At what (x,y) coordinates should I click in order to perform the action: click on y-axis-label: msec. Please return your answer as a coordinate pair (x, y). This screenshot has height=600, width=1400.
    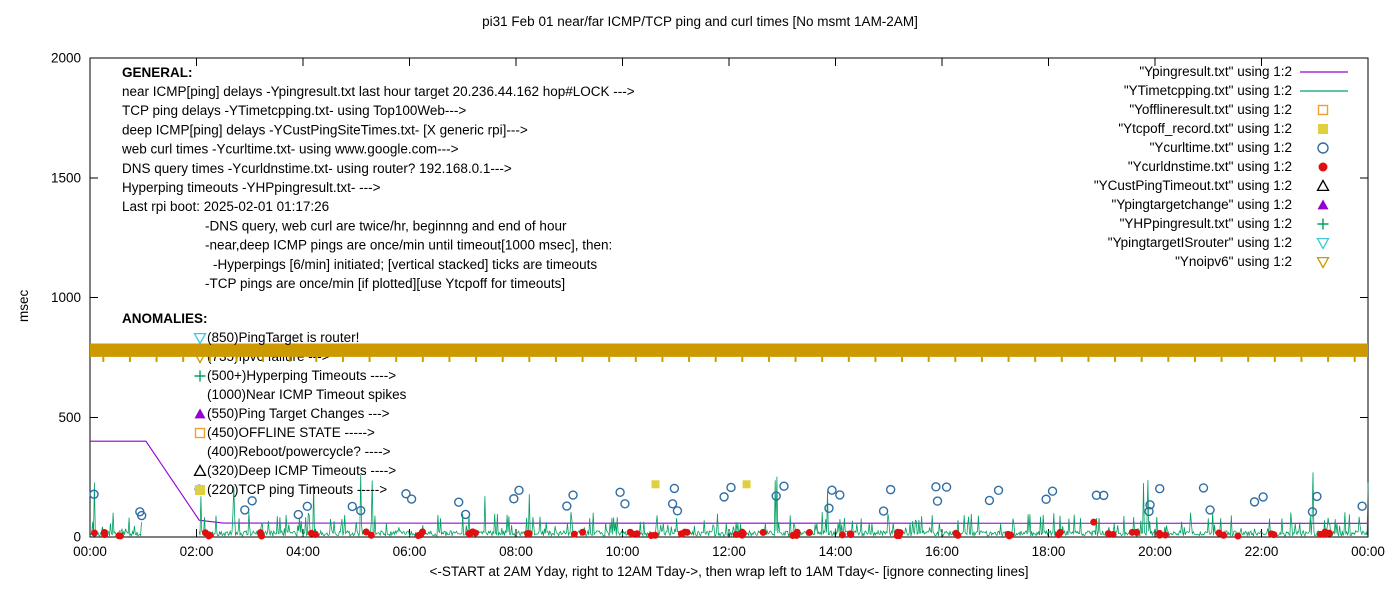
    Looking at the image, I should click on (23, 305).